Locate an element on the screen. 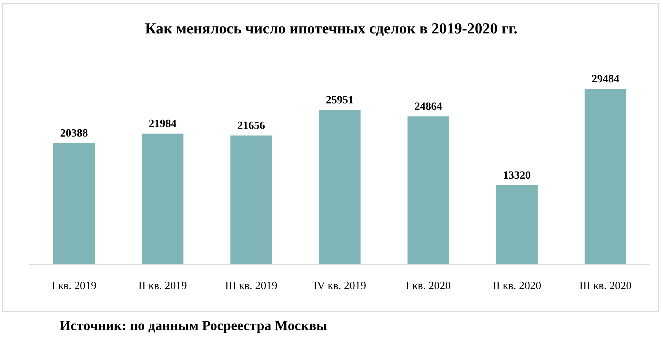  data-label: 13320 is located at coordinates (517, 176).